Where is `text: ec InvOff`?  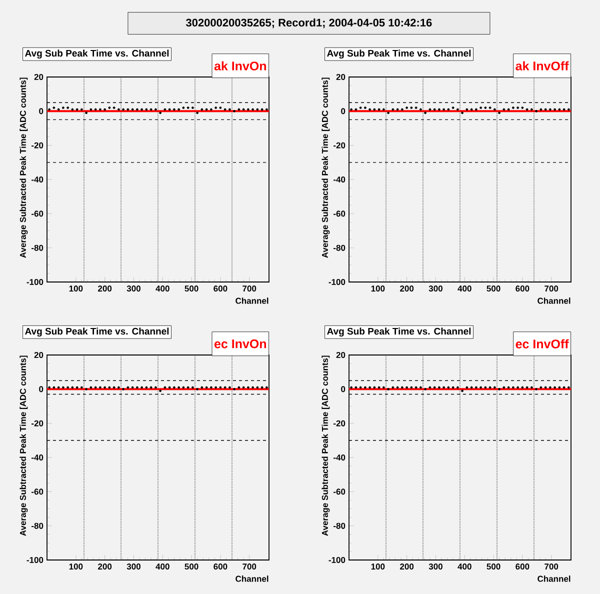
text: ec InvOff is located at coordinates (542, 343).